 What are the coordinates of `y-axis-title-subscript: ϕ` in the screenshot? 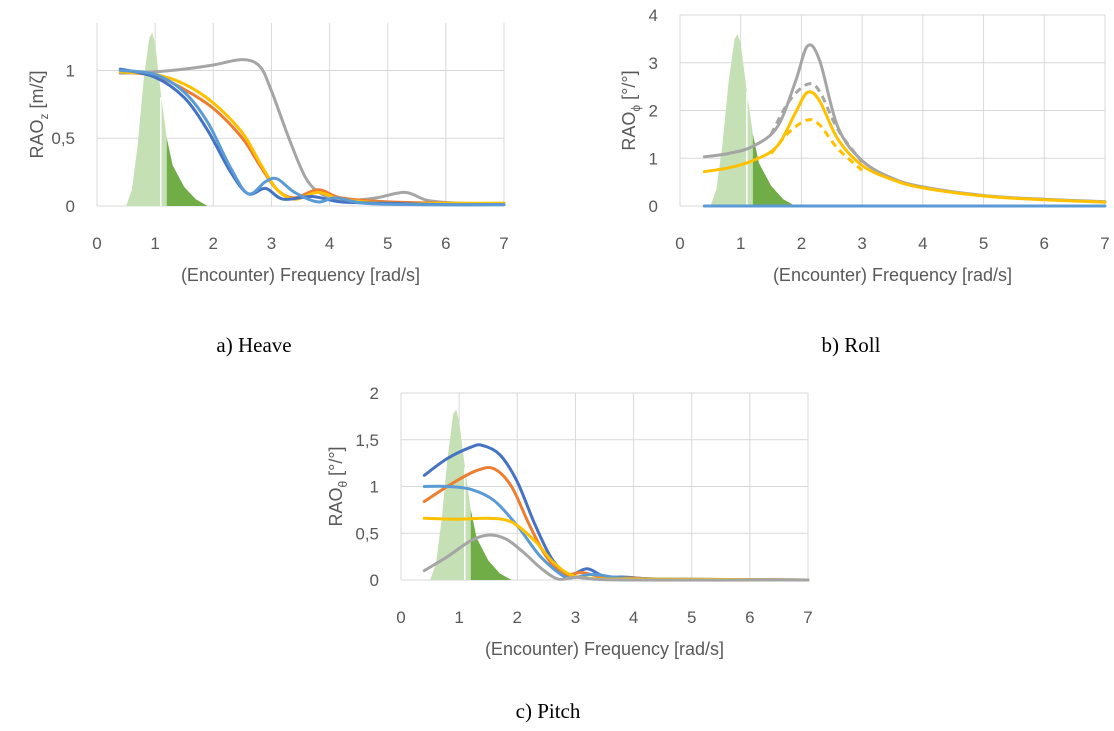 It's located at (636, 108).